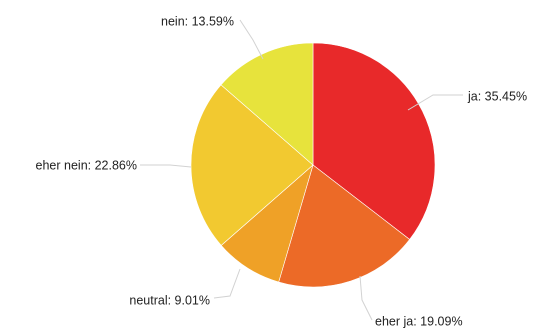 The width and height of the screenshot is (551, 331). What do you see at coordinates (166, 166) in the screenshot?
I see `leader-line-eher-nein` at bounding box center [166, 166].